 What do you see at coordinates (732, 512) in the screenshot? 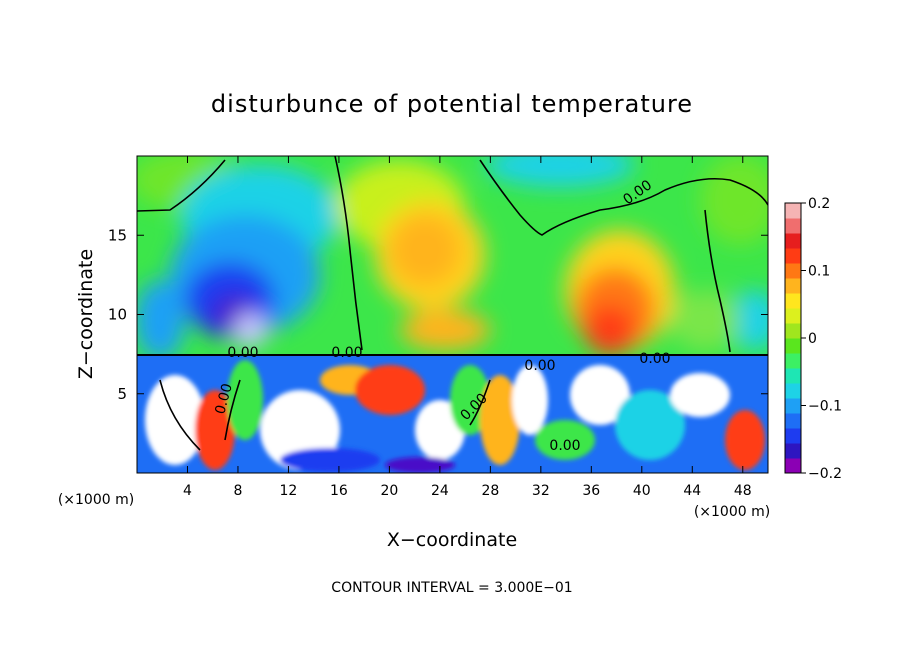
I see `x-unit-right: (×1000 m)` at bounding box center [732, 512].